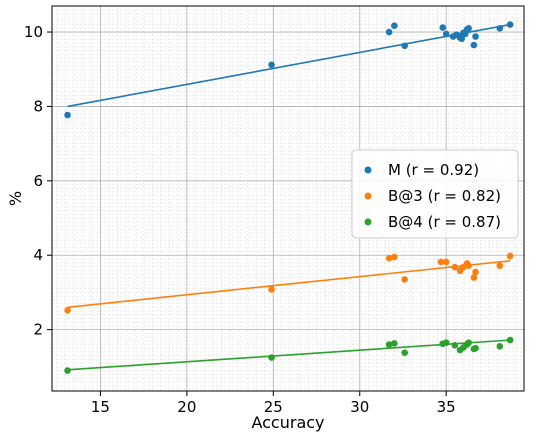 The height and width of the screenshot is (436, 540). I want to click on y-axis-title: %, so click(15, 198).